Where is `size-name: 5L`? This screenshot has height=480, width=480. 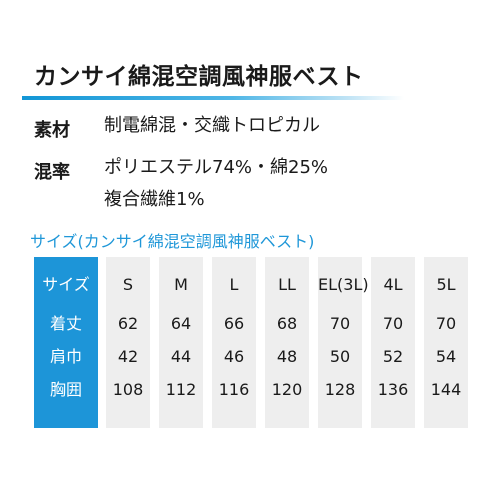 size-name: 5L is located at coordinates (446, 284).